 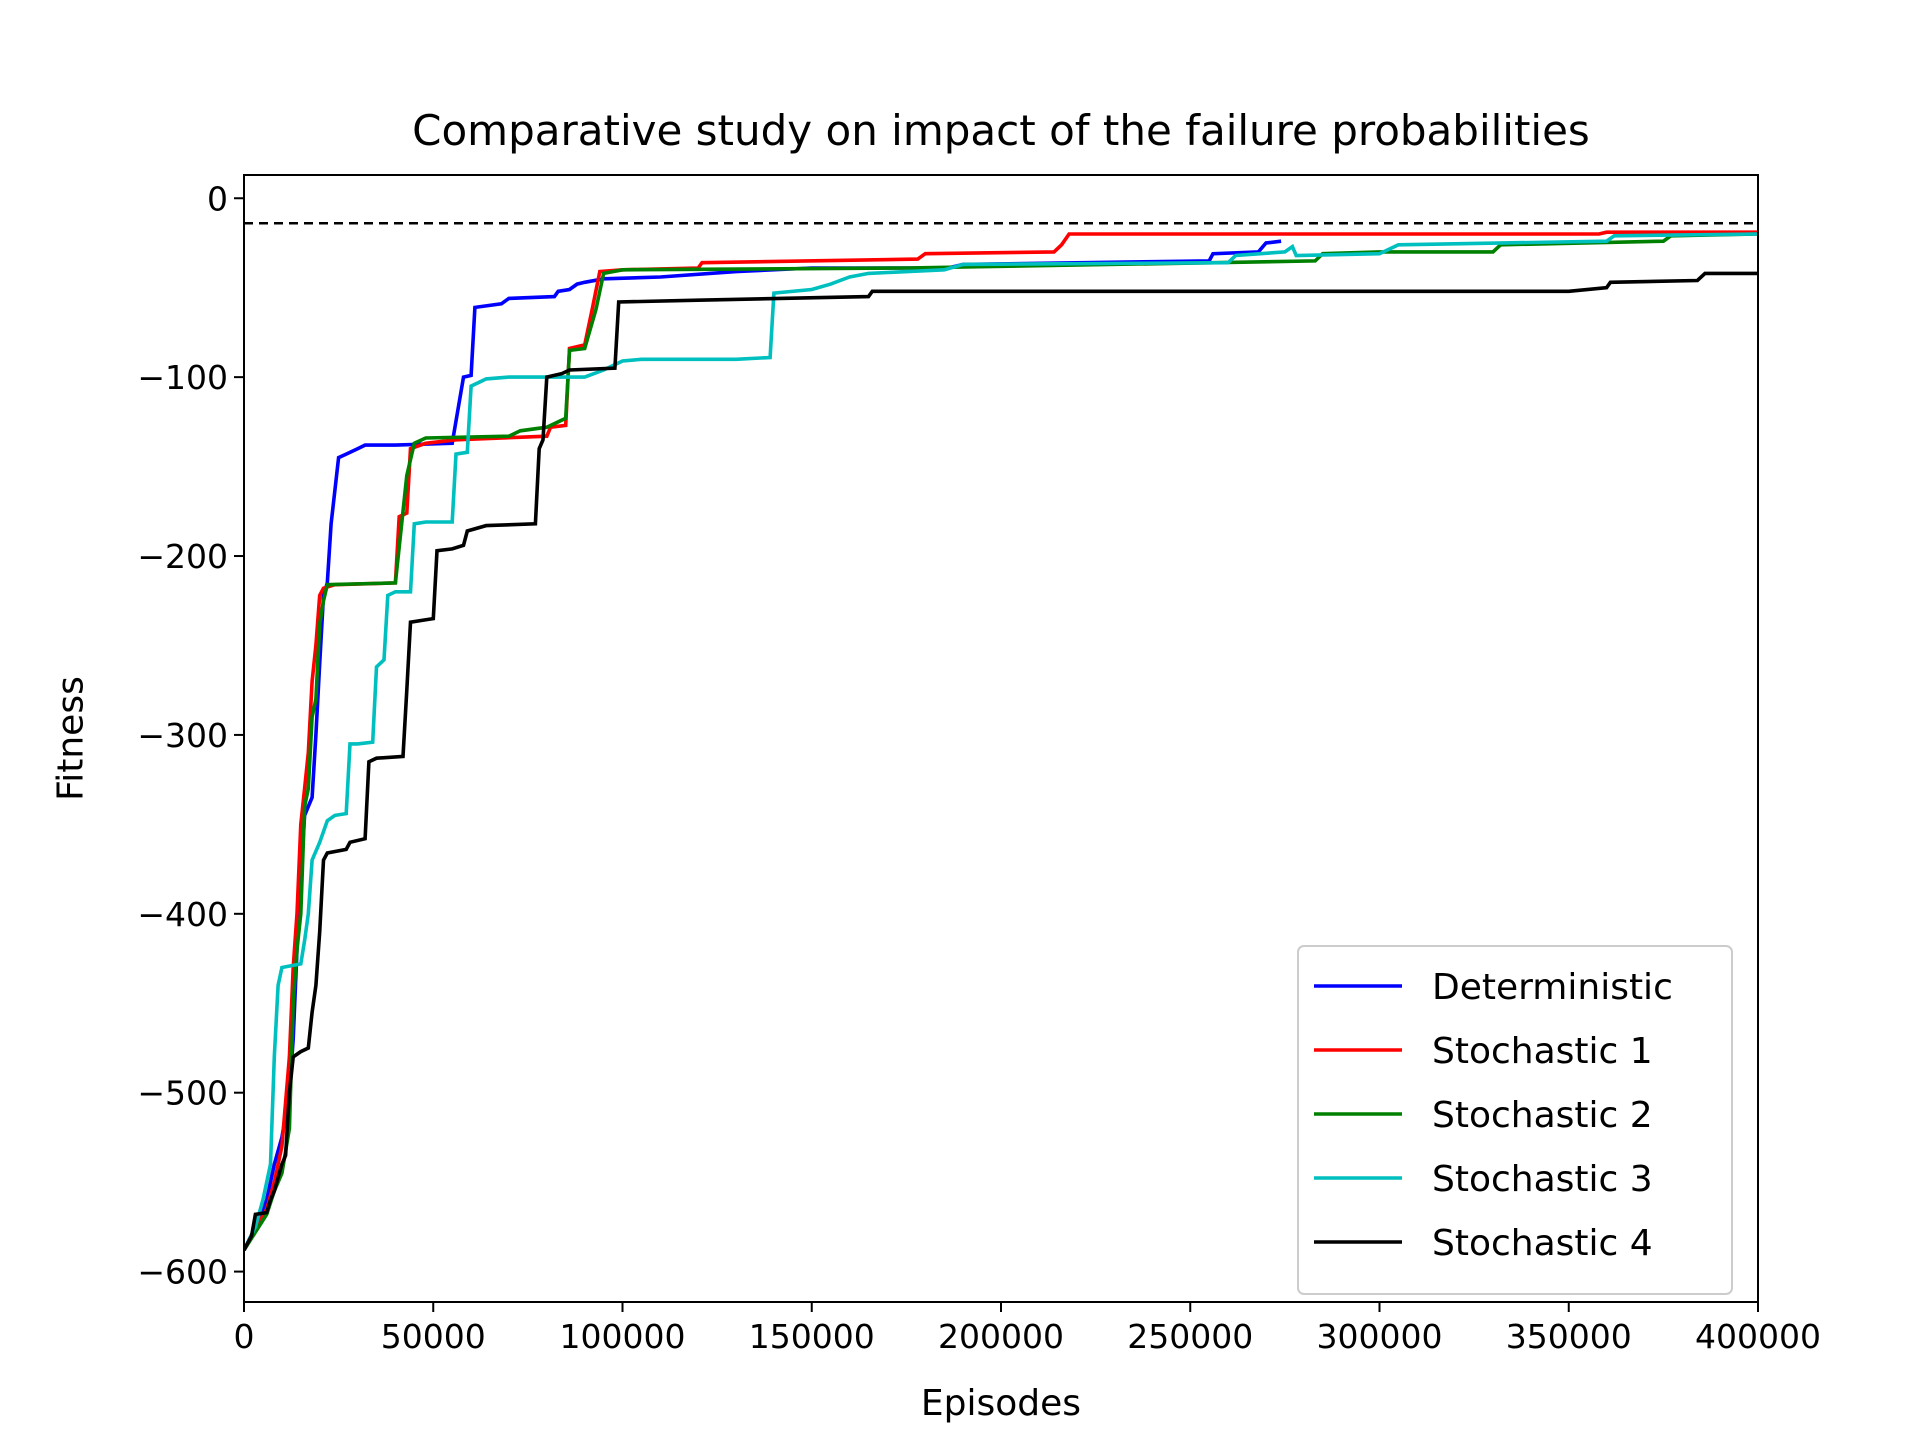 What do you see at coordinates (1542, 1115) in the screenshot?
I see `legend-label: Stochastic 2` at bounding box center [1542, 1115].